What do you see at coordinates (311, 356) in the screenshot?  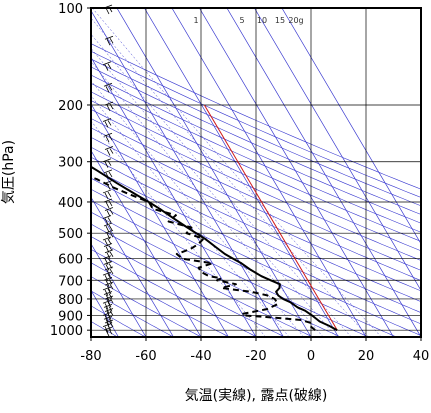 I see `x-tick-label: 0` at bounding box center [311, 356].